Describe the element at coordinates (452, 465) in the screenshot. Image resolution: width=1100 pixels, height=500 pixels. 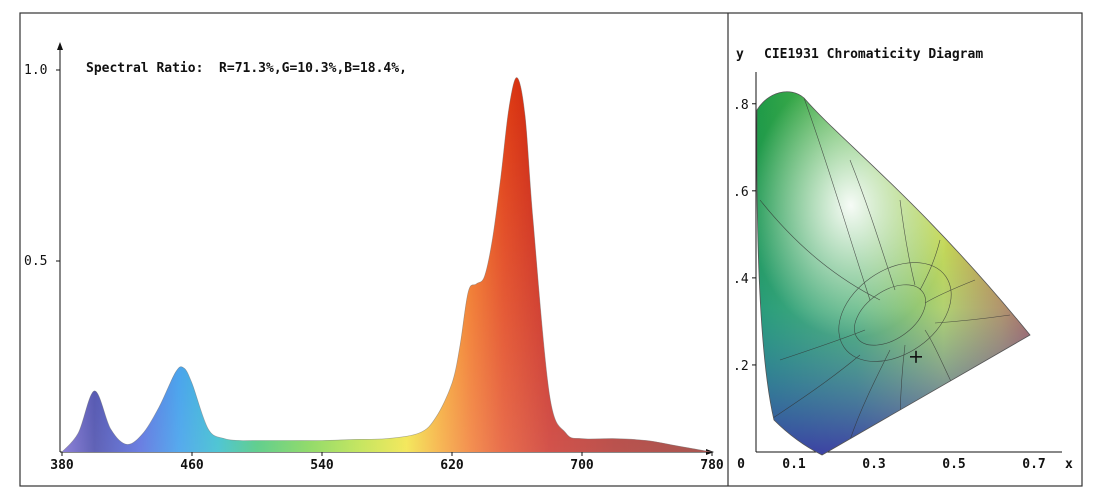
I see `x-tick-label: 620` at that location.